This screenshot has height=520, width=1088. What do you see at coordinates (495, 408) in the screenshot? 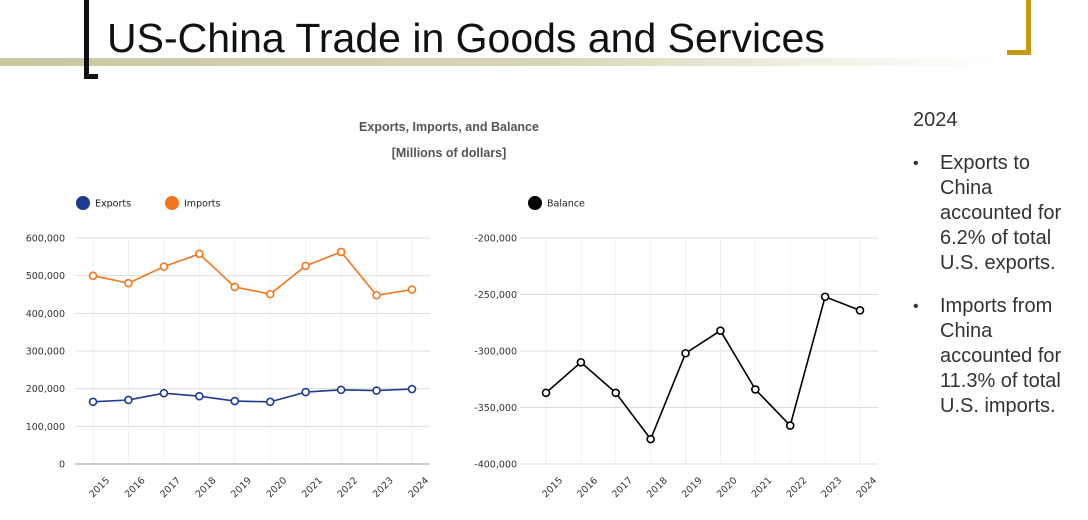
I see `y-tick-label: -350,000` at bounding box center [495, 408].